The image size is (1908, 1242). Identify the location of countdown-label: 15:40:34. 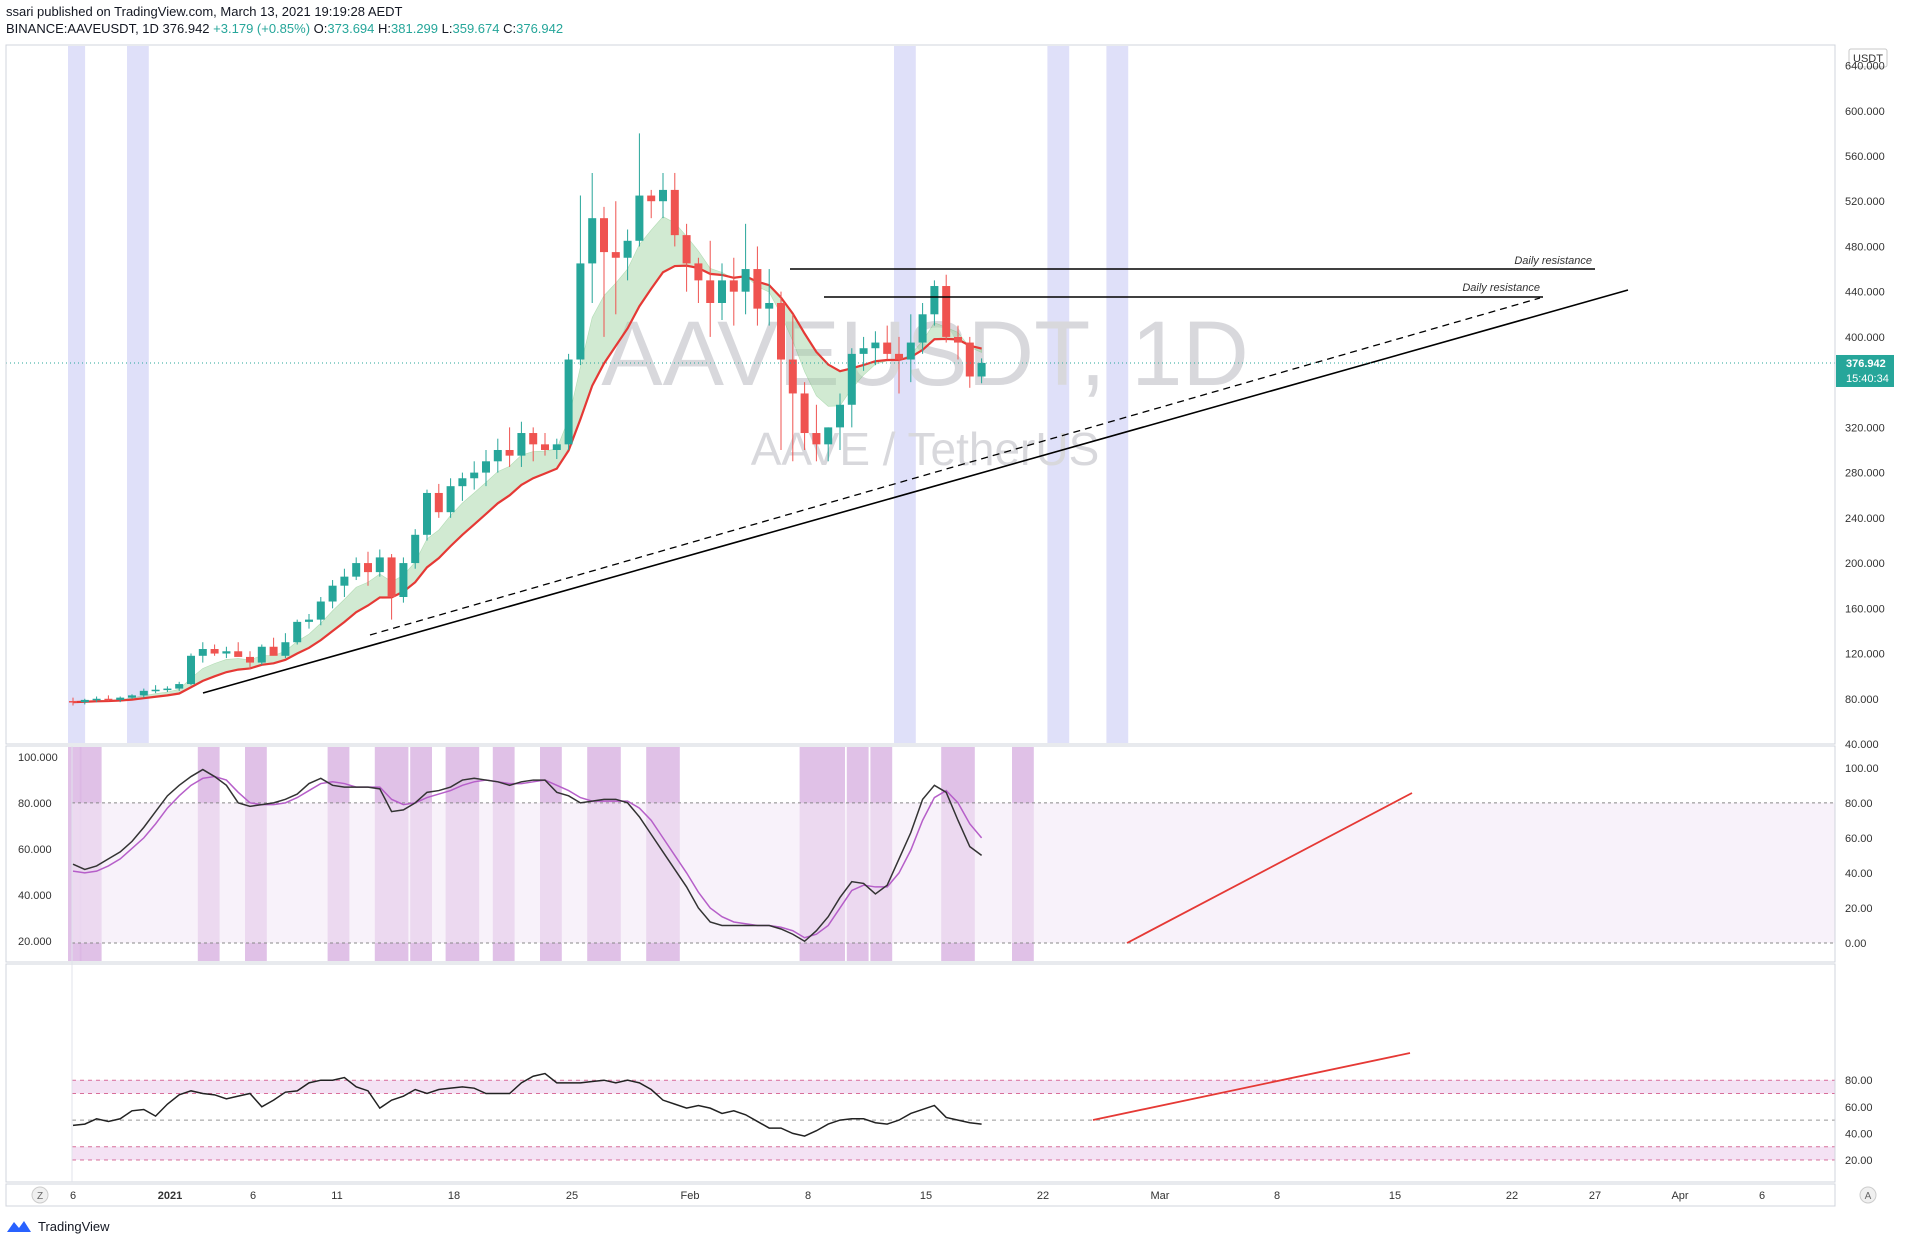
(1867, 379).